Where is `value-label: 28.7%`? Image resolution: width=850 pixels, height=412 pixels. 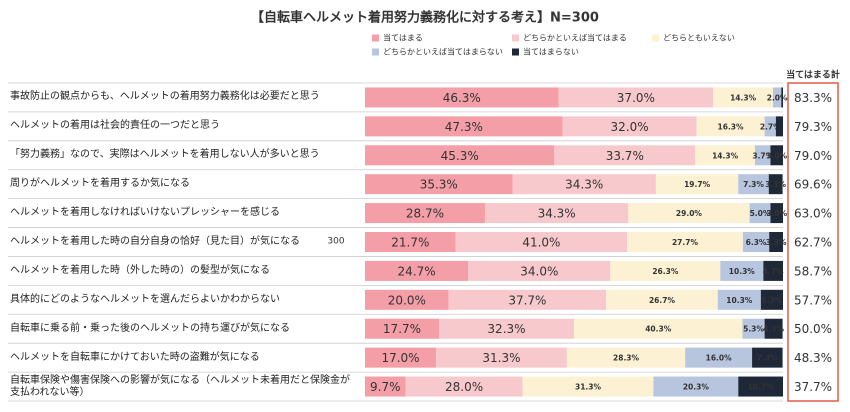
value-label: 28.7% is located at coordinates (425, 214).